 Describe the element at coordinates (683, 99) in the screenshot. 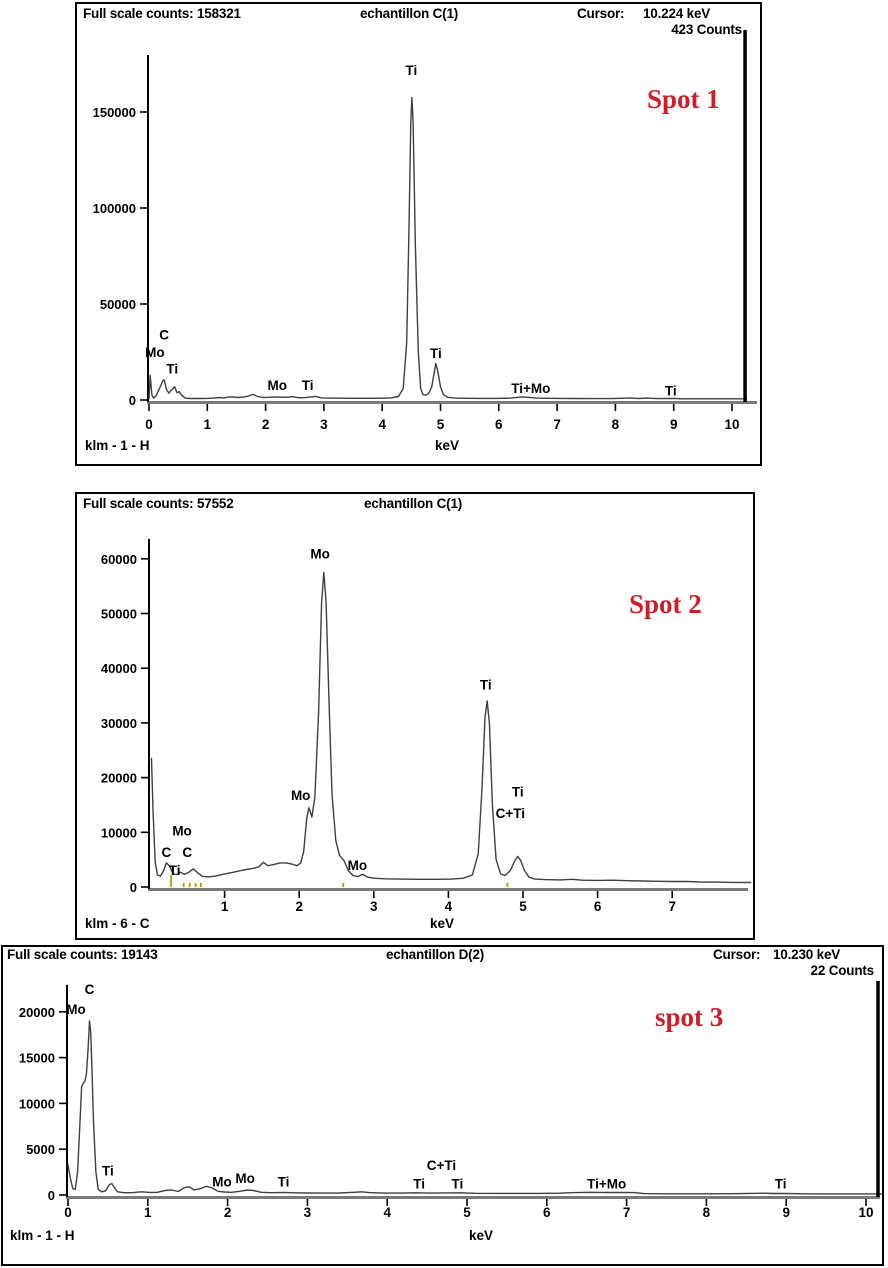

I see `spot-label-1: Spot 1` at that location.